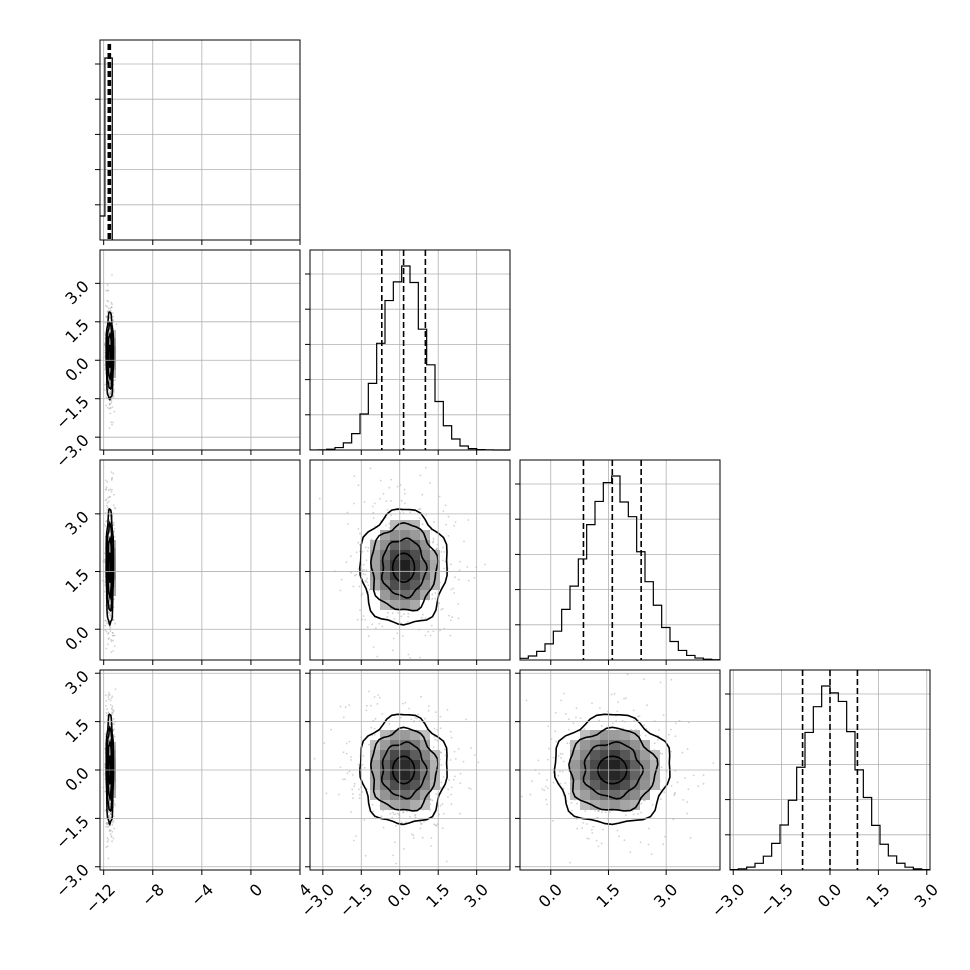  Describe the element at coordinates (72, 832) in the screenshot. I see `y-tick-label: −1.5` at that location.